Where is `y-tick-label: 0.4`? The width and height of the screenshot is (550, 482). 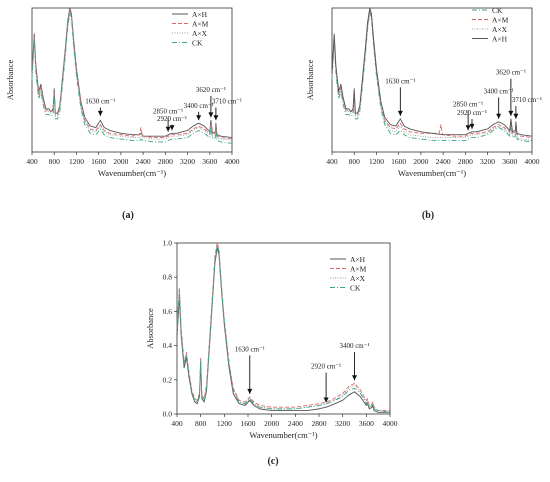
y-tick-label: 0.4 is located at coordinates (168, 345).